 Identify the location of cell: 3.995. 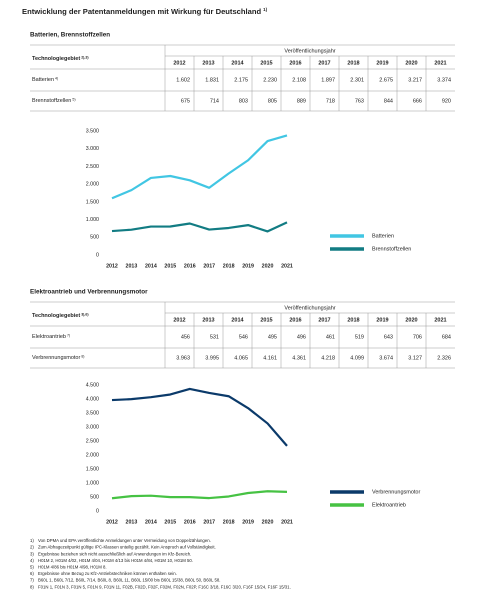
(212, 358).